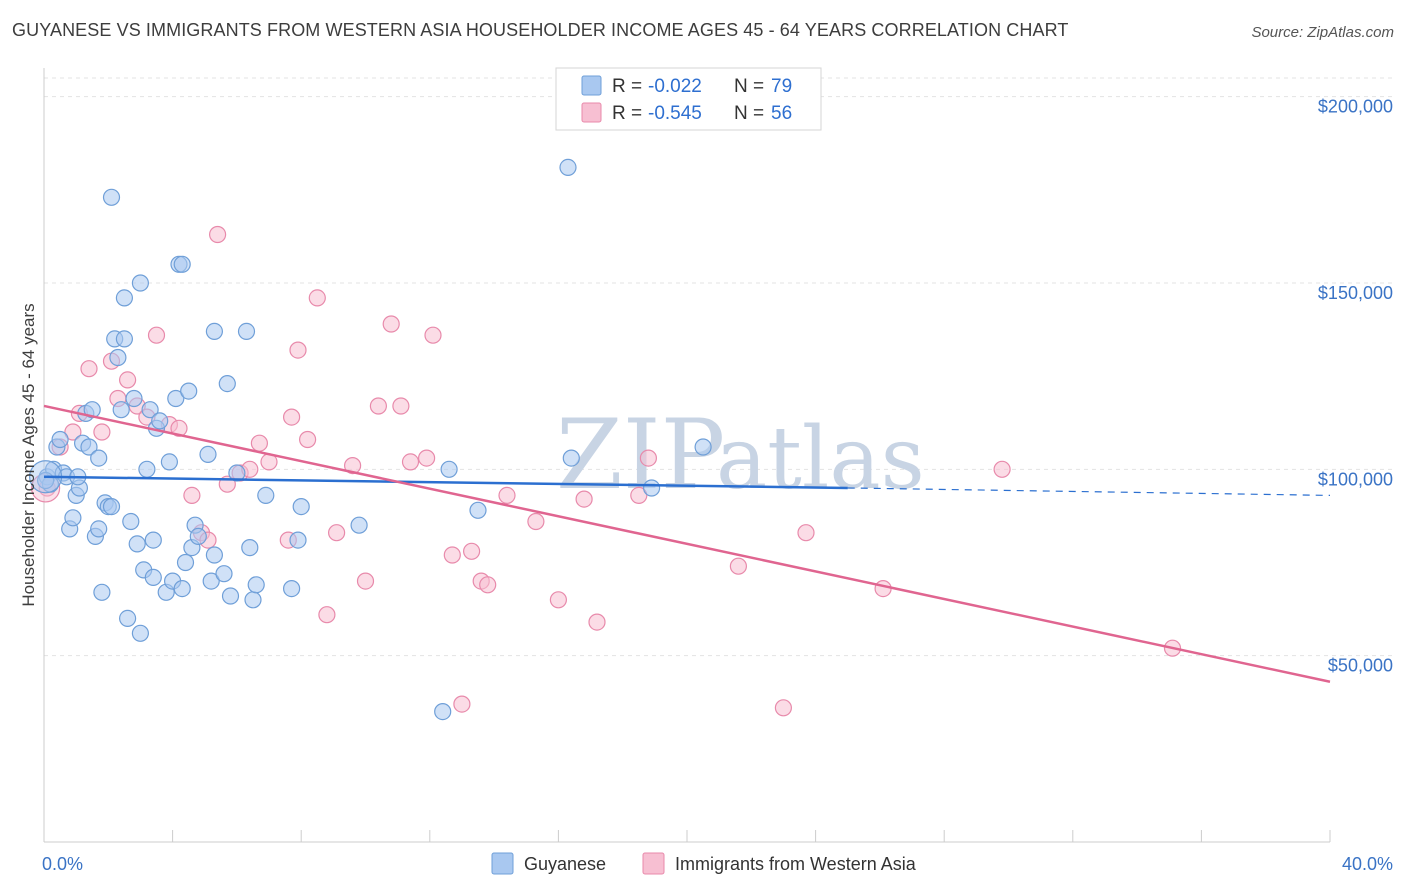  I want to click on legend-n-label-guyanese: N =, so click(749, 86).